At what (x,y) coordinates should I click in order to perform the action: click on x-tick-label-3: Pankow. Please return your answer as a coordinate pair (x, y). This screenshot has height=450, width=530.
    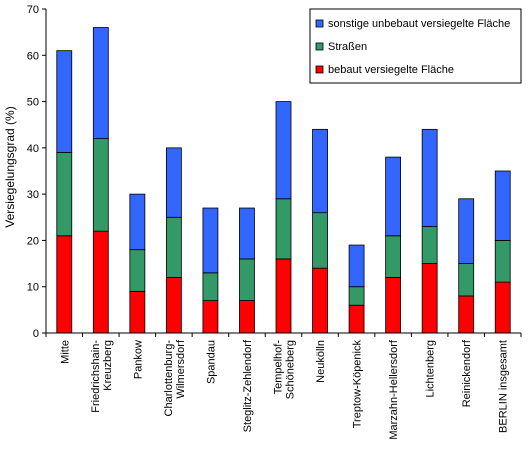
    Looking at the image, I should click on (138, 359).